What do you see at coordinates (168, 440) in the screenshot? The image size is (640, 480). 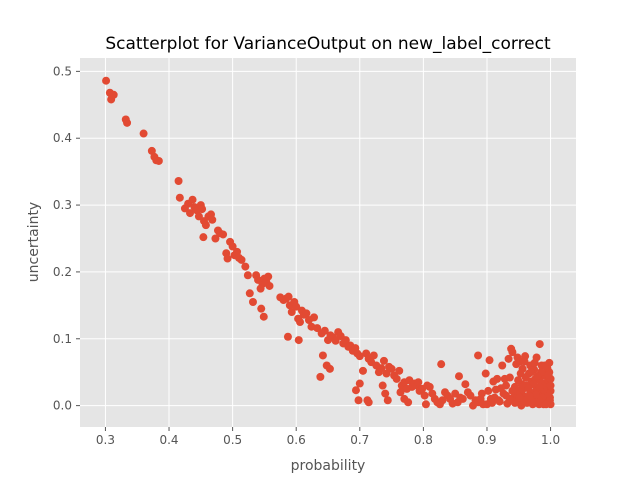 I see `x-tick-label: 0.4` at bounding box center [168, 440].